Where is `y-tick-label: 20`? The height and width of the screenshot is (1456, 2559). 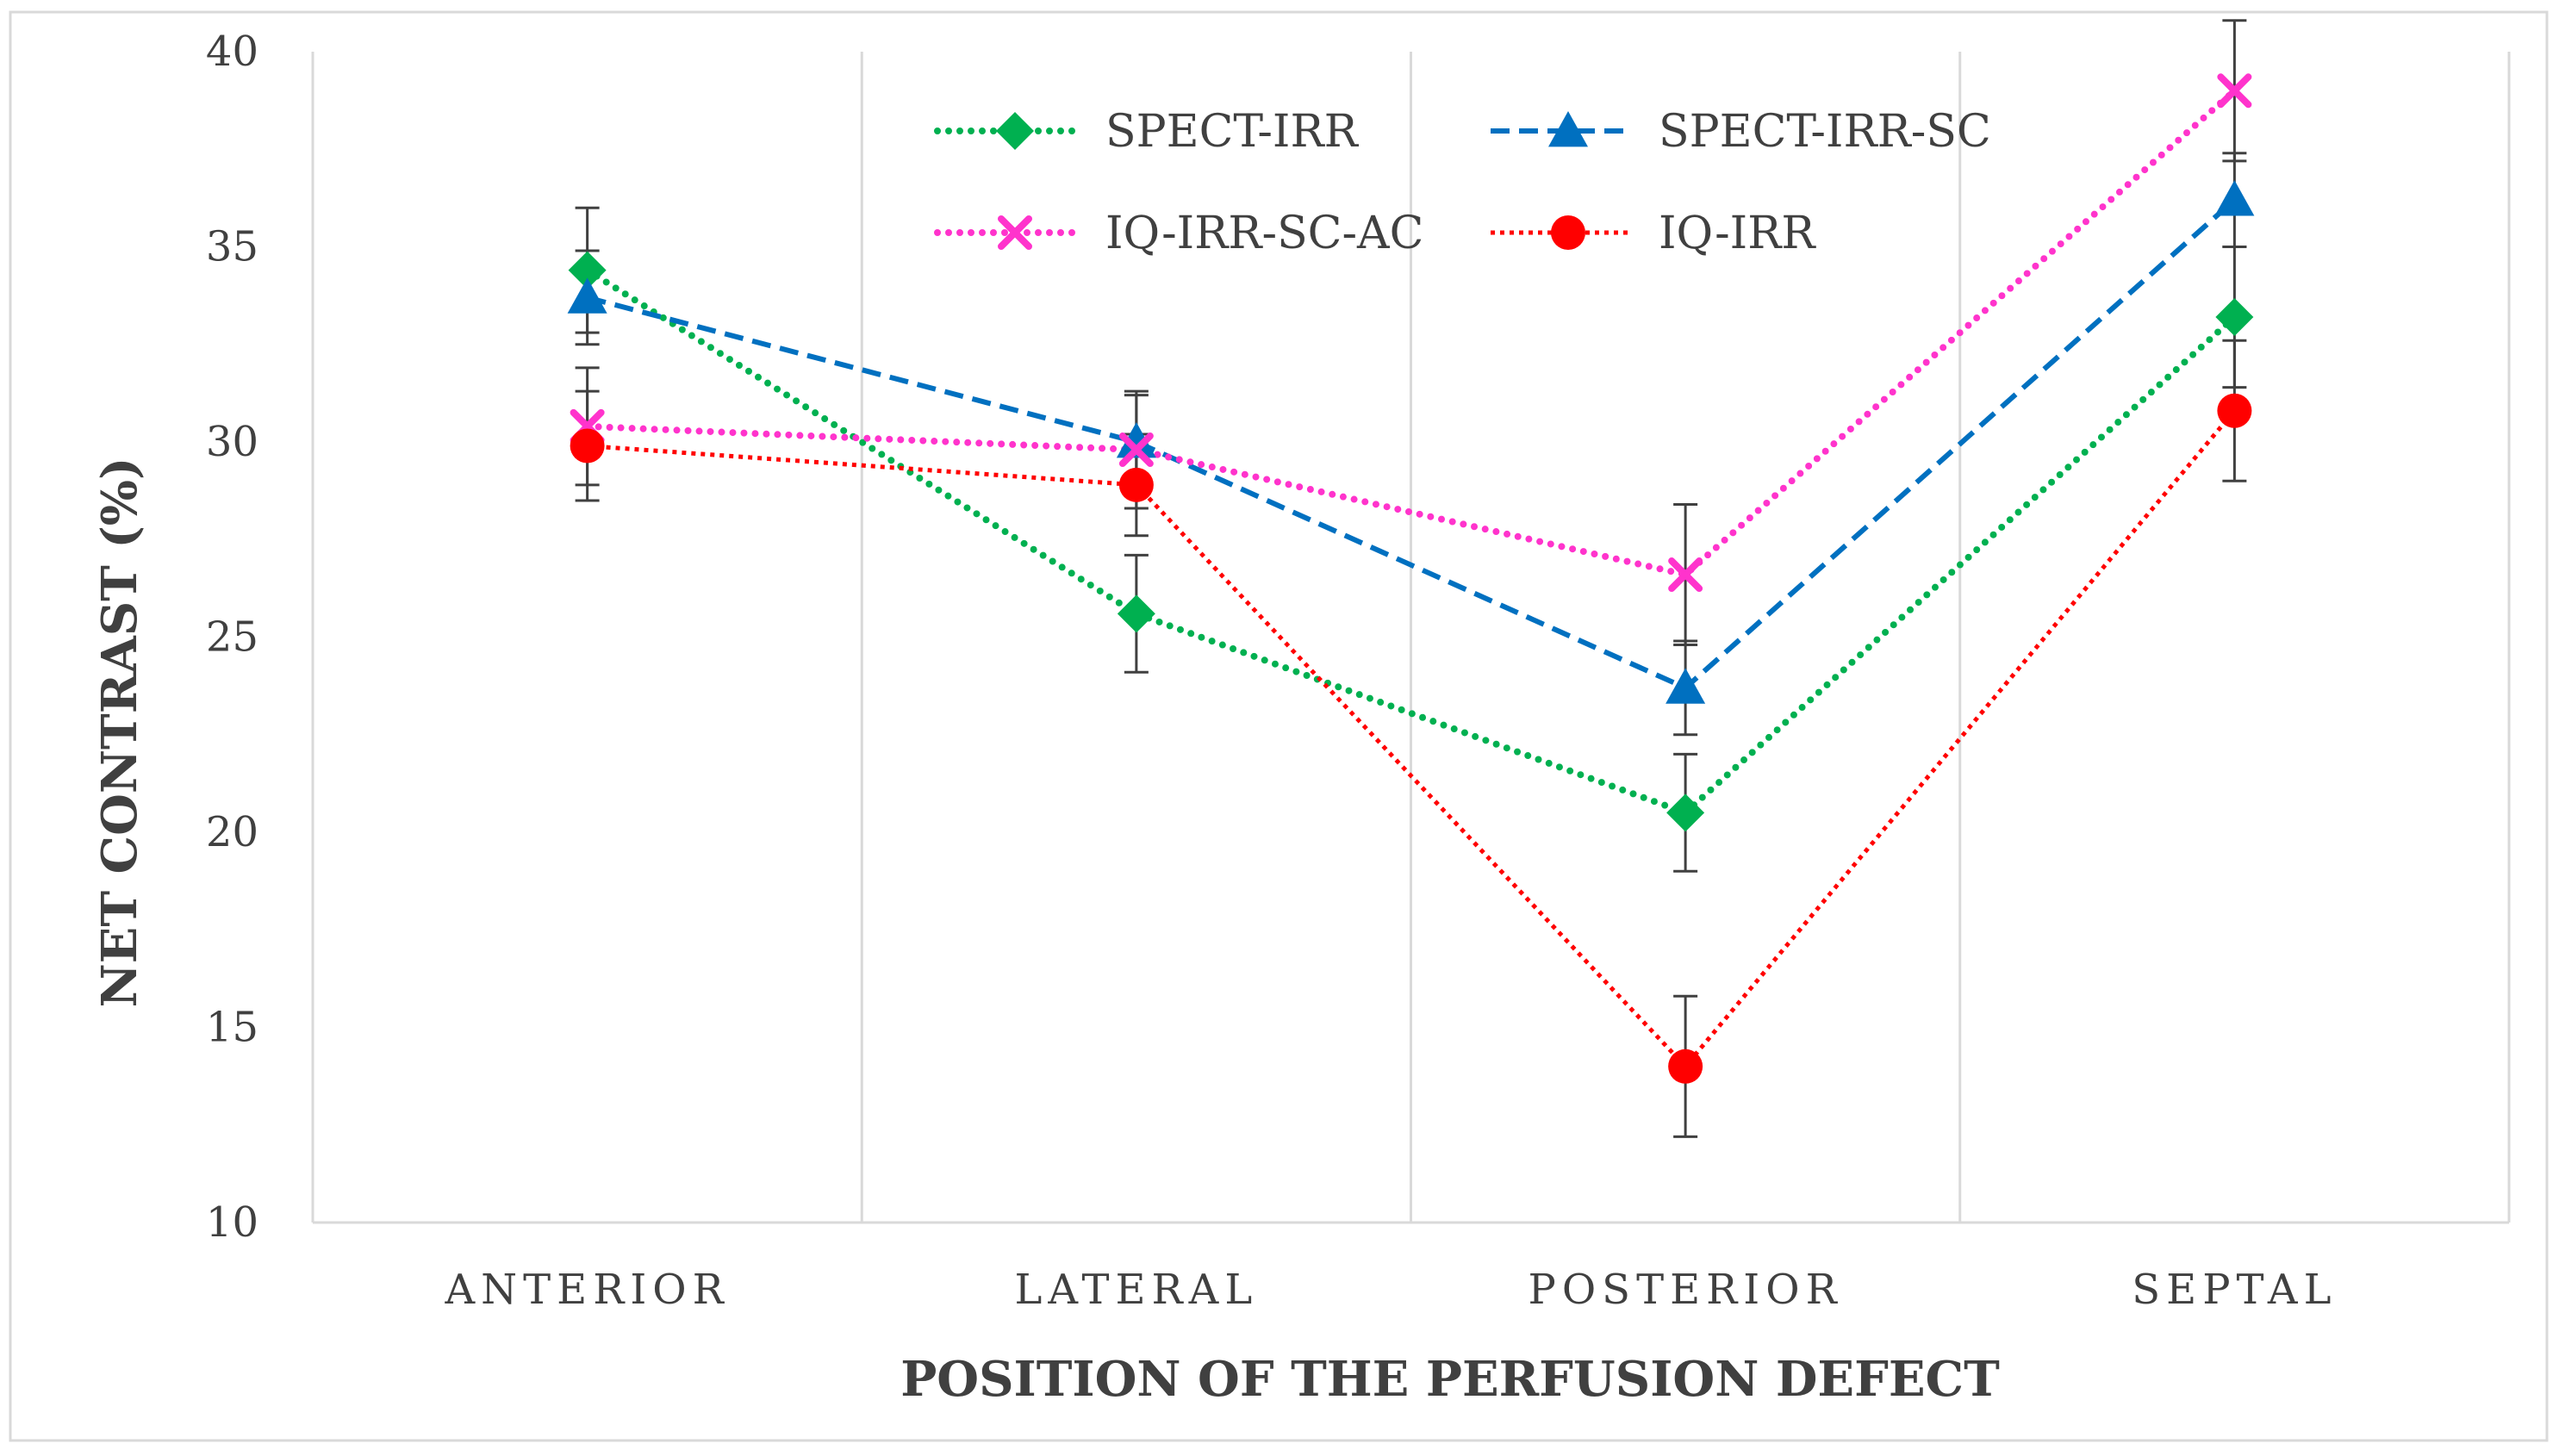 y-tick-label: 20 is located at coordinates (232, 832).